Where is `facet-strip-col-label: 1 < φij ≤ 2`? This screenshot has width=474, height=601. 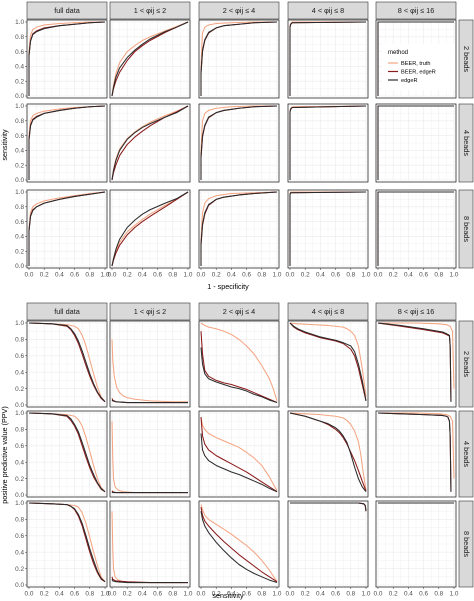 facet-strip-col-label: 1 < φij ≤ 2 is located at coordinates (150, 311).